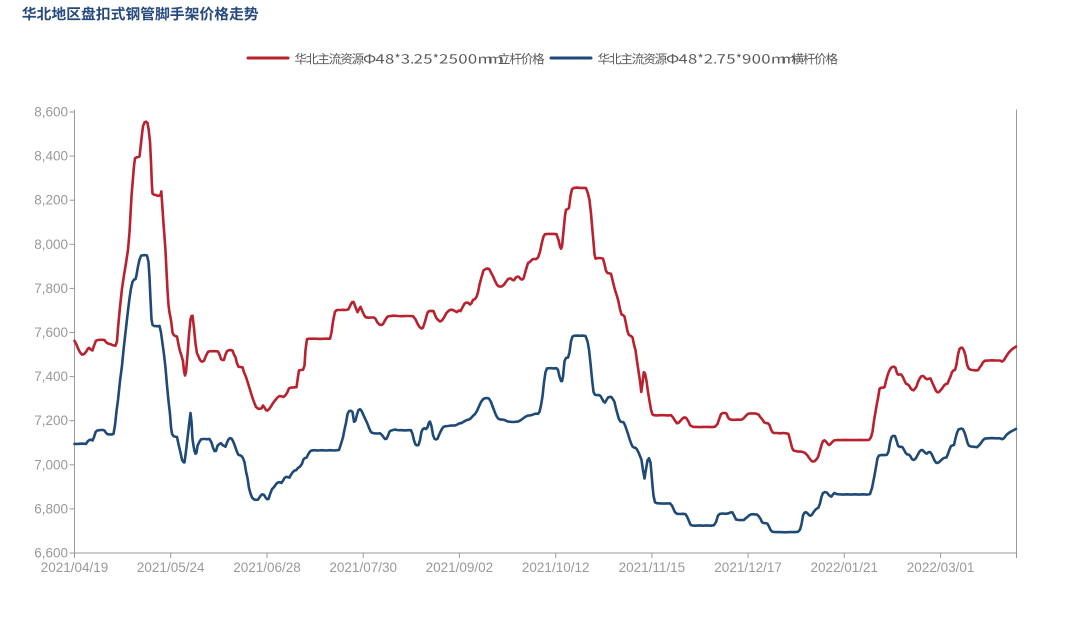  I want to click on svg-text: 2021/12/17, so click(748, 567).